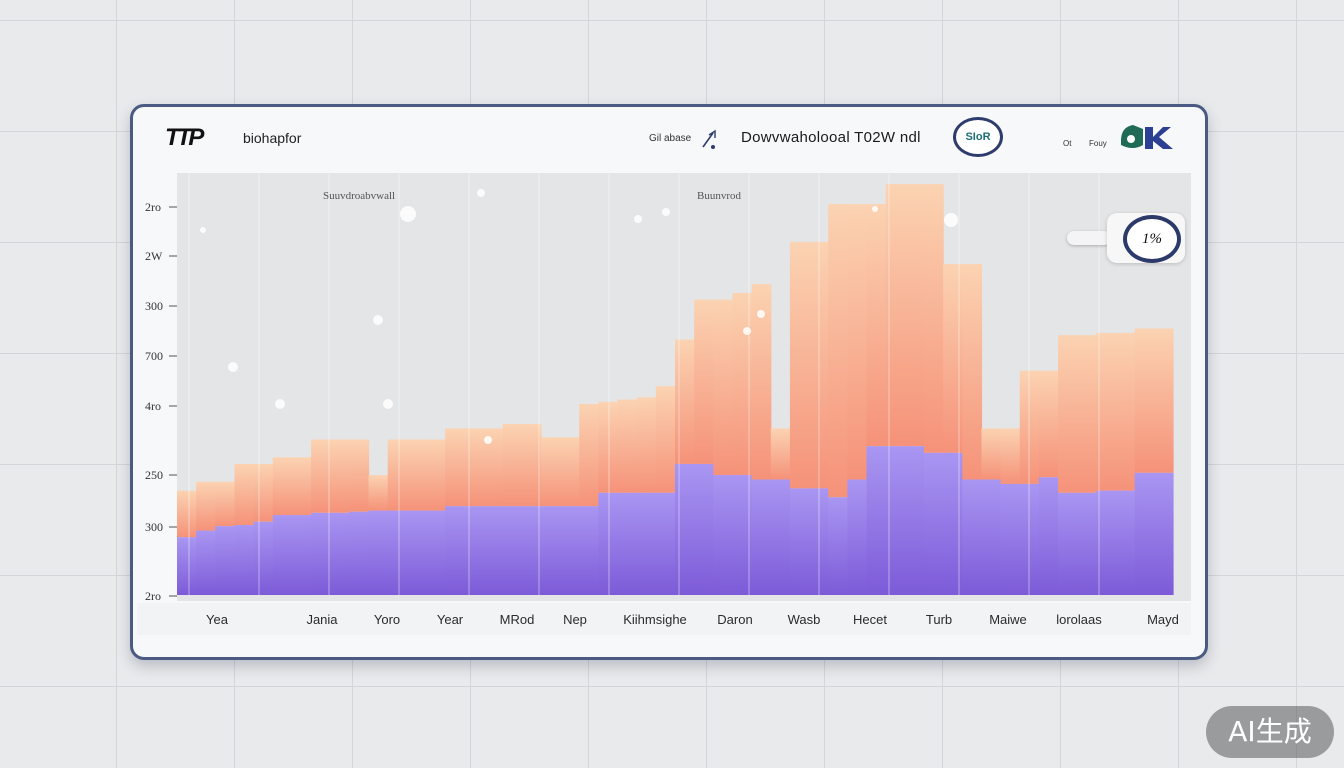 The width and height of the screenshot is (1344, 768). I want to click on x-tick-label: Maiwe, so click(1008, 619).